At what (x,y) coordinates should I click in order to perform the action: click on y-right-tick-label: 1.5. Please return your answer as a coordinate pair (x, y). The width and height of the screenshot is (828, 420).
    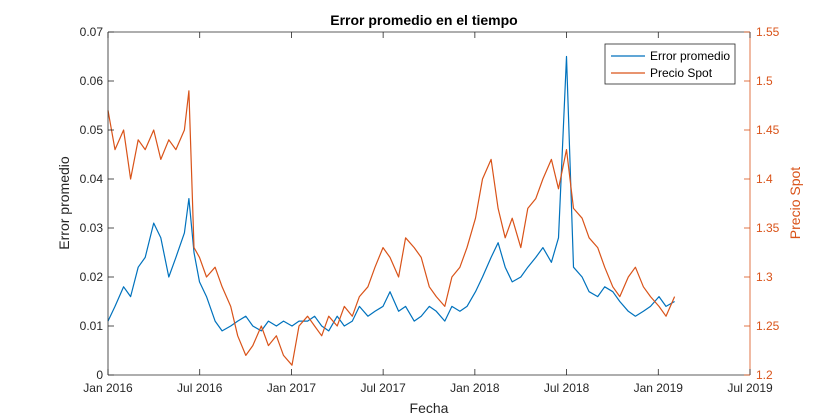
    Looking at the image, I should click on (764, 81).